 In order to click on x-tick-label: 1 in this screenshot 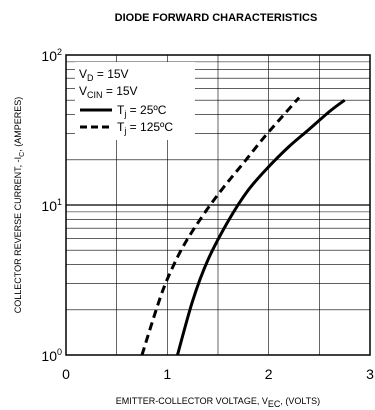, I will do `click(167, 374)`.